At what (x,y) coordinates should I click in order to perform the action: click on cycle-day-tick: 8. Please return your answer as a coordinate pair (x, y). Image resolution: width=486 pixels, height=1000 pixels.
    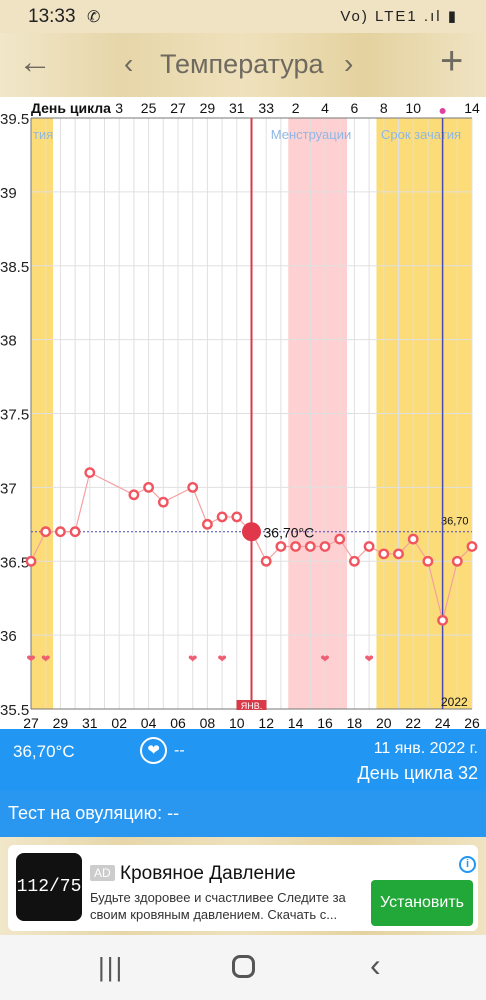
    Looking at the image, I should click on (384, 108).